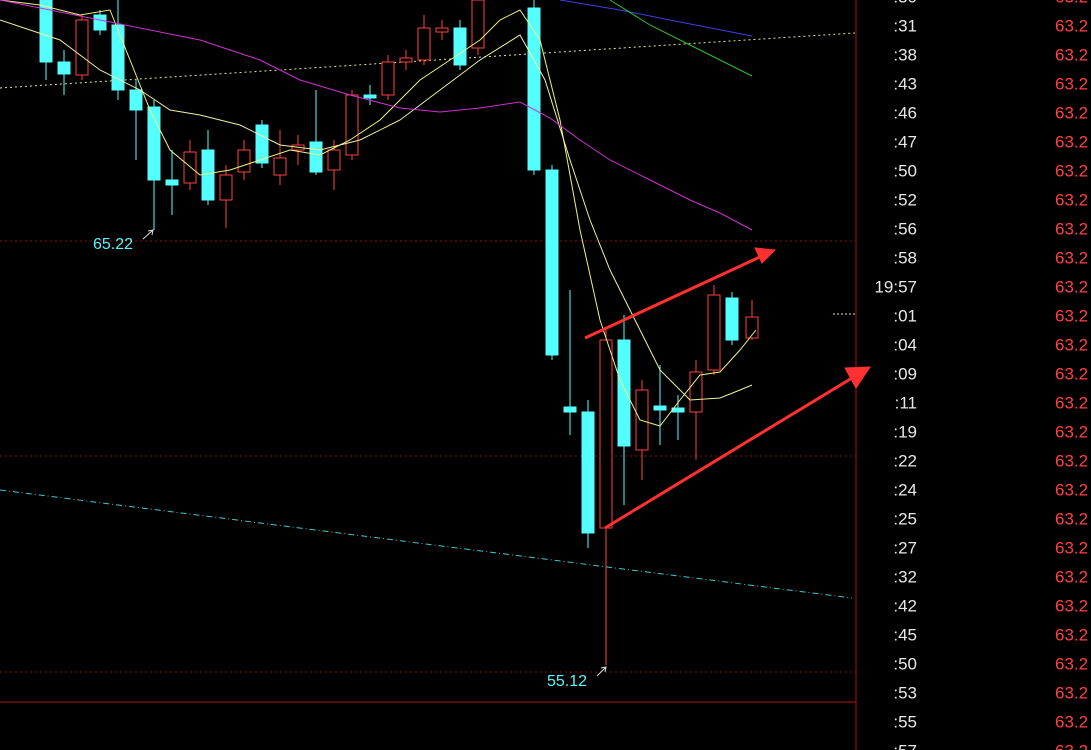  What do you see at coordinates (905, 199) in the screenshot?
I see `time-label: :52` at bounding box center [905, 199].